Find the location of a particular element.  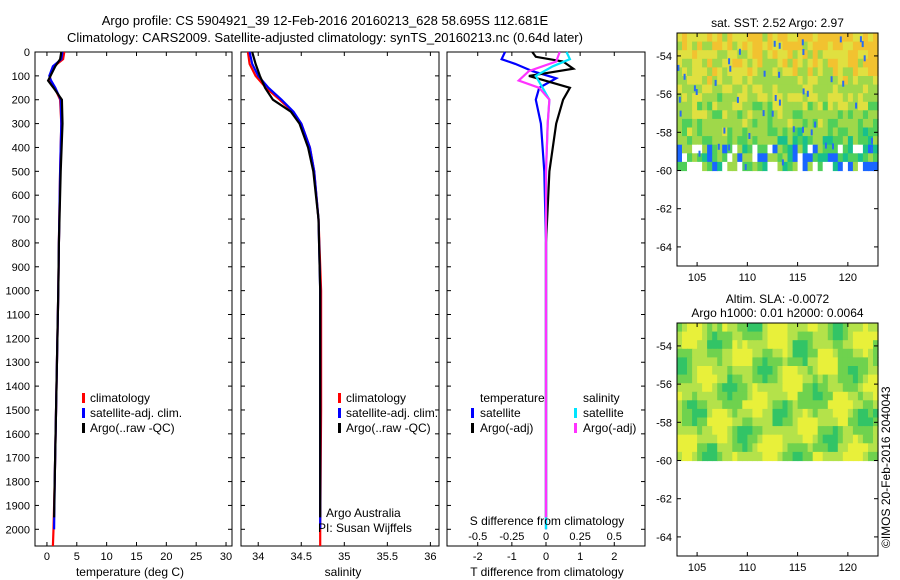

x-tick-label: 30 is located at coordinates (226, 557).